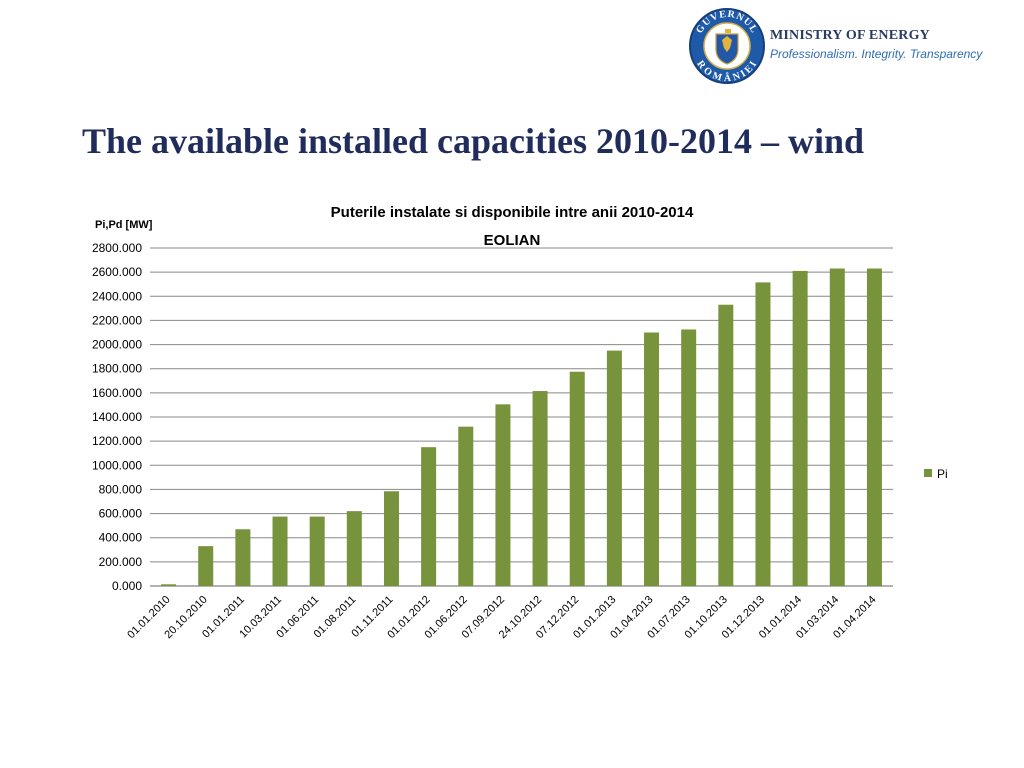 The image size is (1024, 768). Describe the element at coordinates (117, 369) in the screenshot. I see `y-tick-label: 1800.000` at that location.